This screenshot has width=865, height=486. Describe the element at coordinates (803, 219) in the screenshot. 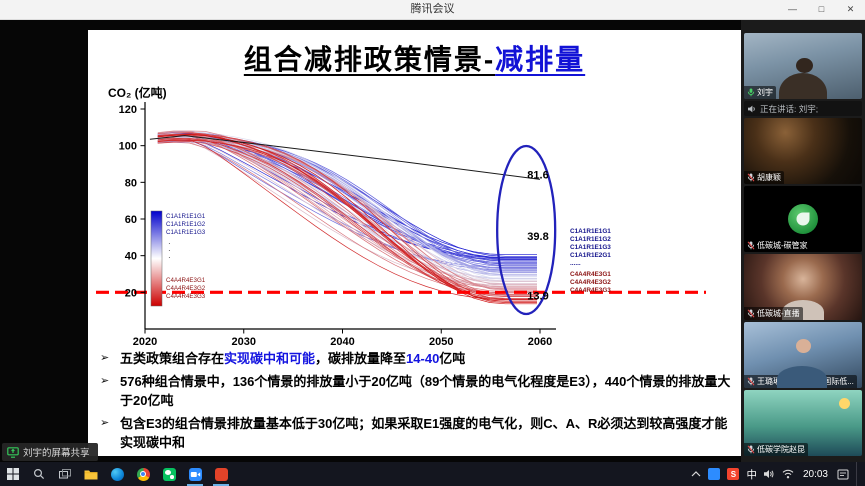

I see `participant-tile-3: 低碳城-碳管家` at that location.